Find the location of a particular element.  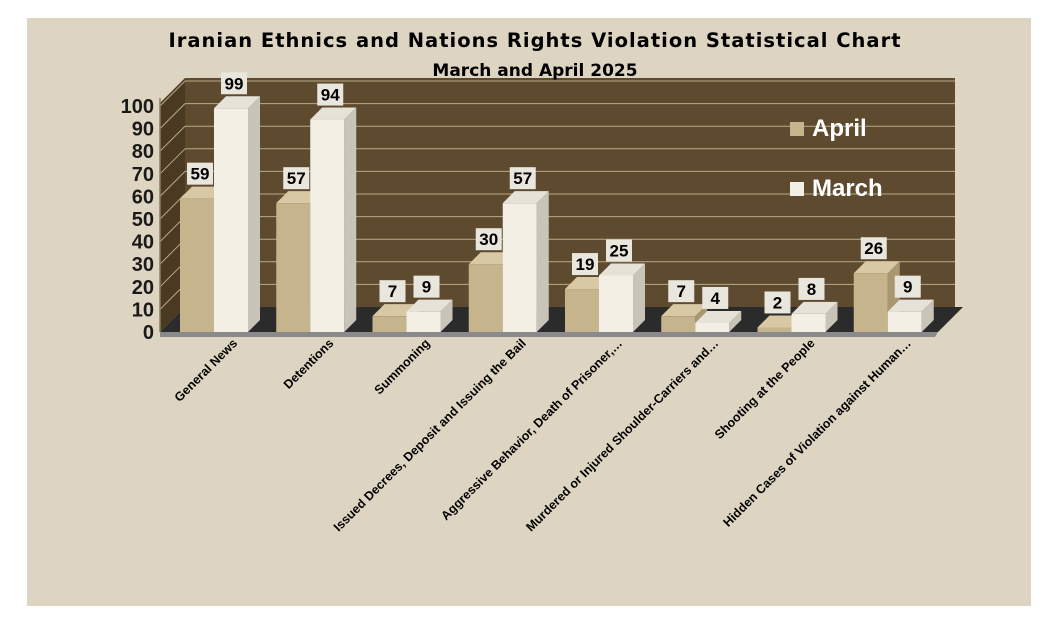

data-label: 25 is located at coordinates (619, 251).